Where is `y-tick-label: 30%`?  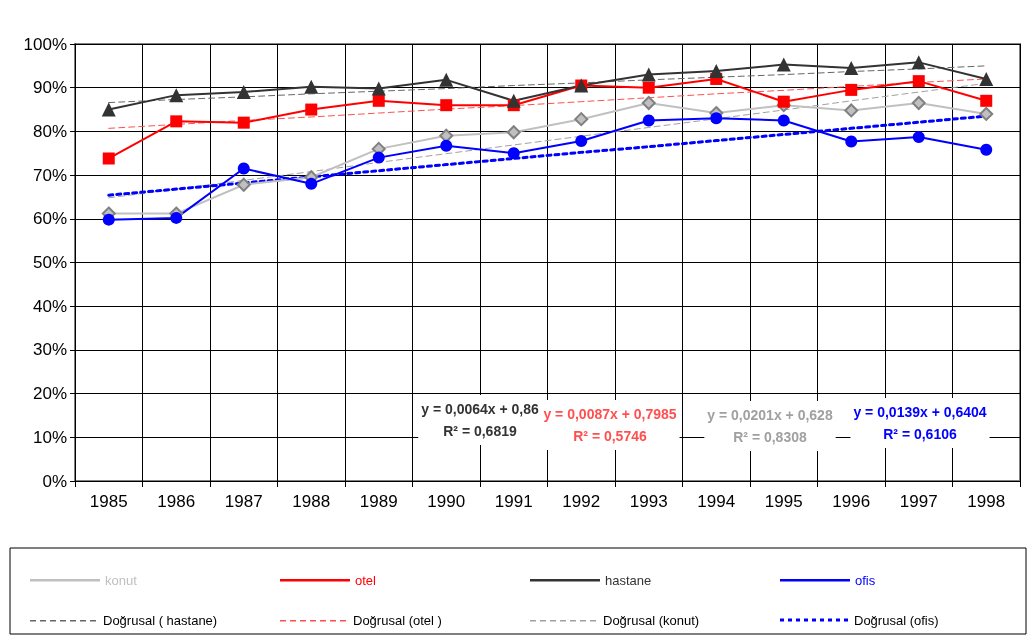
y-tick-label: 30% is located at coordinates (49, 350).